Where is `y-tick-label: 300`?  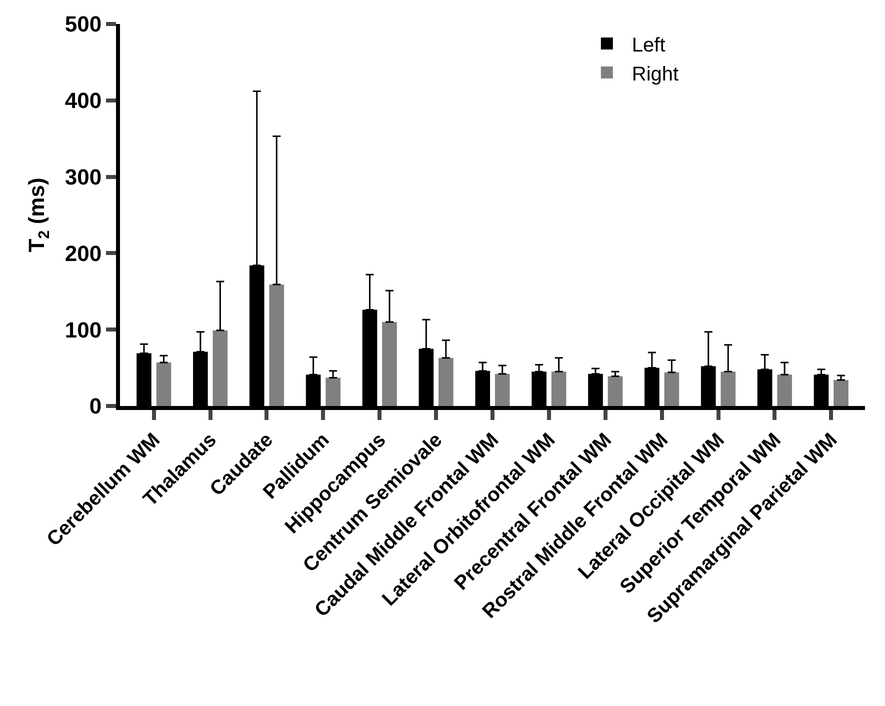 y-tick-label: 300 is located at coordinates (83, 177).